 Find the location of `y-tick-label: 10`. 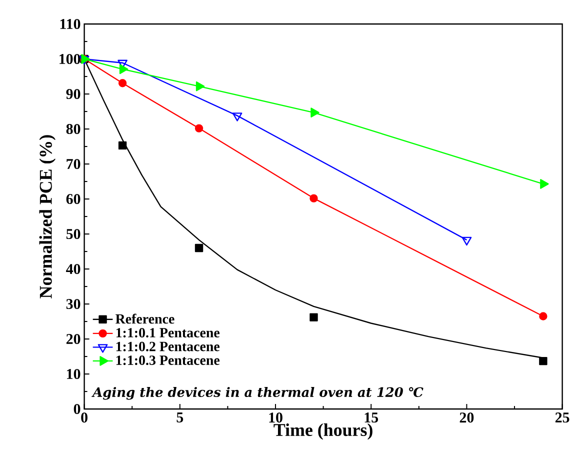

y-tick-label: 10 is located at coordinates (73, 374).